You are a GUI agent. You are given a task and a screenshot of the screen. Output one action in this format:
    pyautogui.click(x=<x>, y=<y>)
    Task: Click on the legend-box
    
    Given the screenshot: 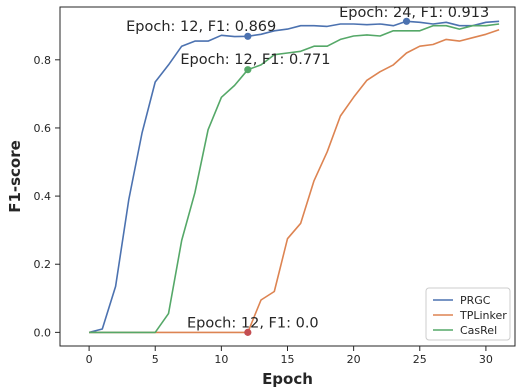 What is the action you would take?
    pyautogui.click(x=468, y=314)
    